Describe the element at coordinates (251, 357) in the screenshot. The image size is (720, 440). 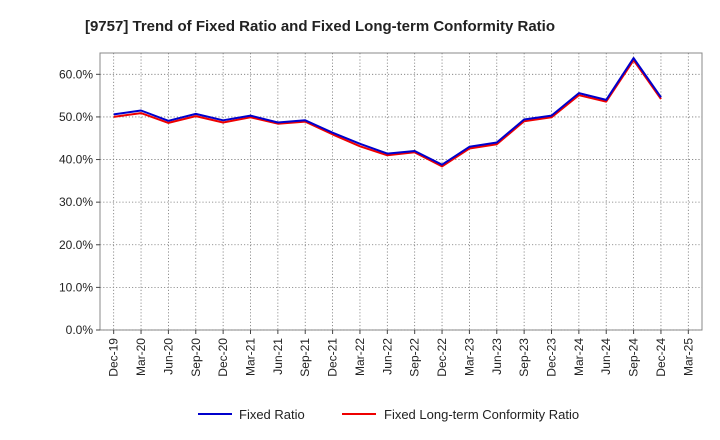
I see `x-tick-label: Mar-21` at that location.